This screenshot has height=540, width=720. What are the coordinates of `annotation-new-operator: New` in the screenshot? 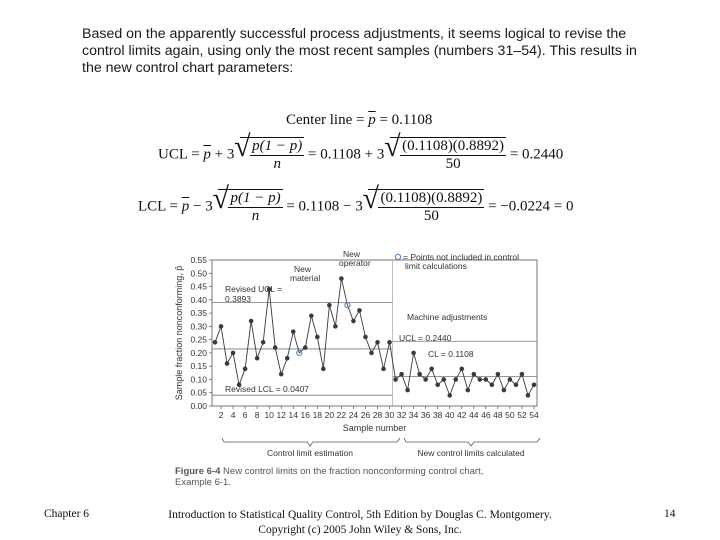 It's located at (352, 254).